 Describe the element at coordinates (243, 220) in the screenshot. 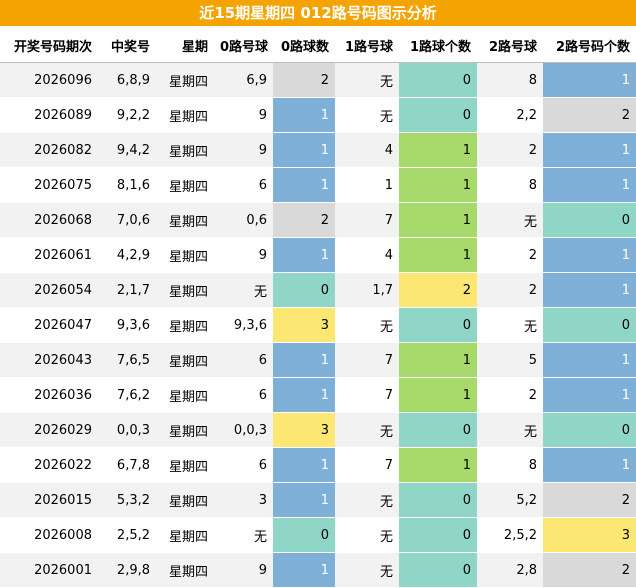

I see `cell-road0: 0,6` at that location.